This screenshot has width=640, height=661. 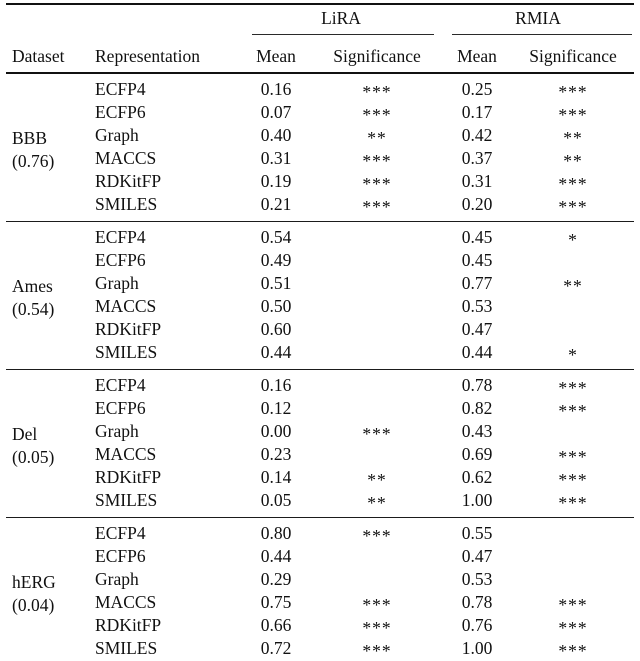 What do you see at coordinates (477, 431) in the screenshot?
I see `rmia-mean-cell: 0.43` at bounding box center [477, 431].